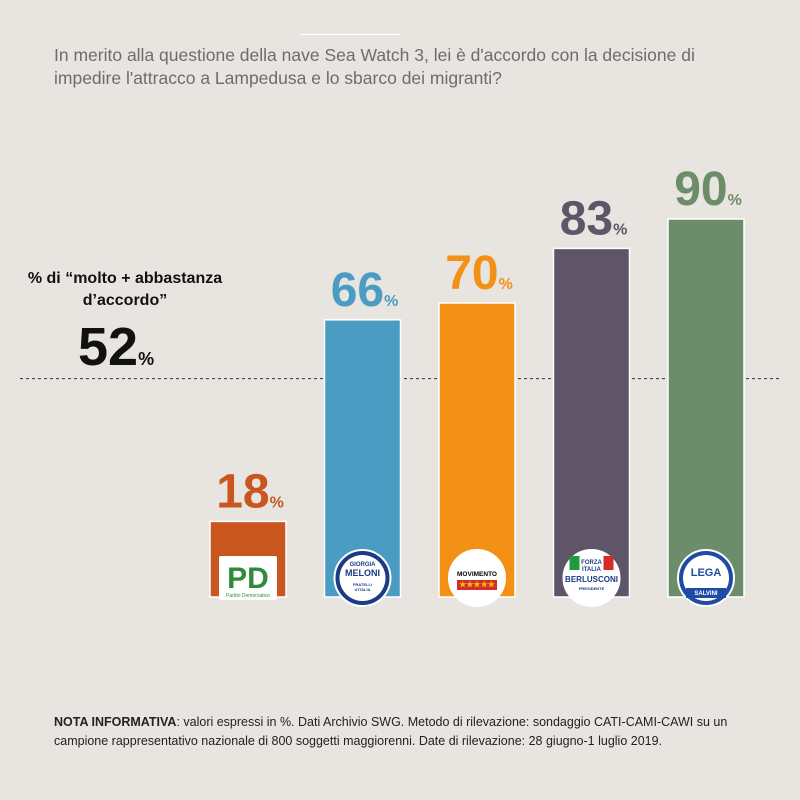 This screenshot has height=800, width=800. I want to click on logo-inner, so click(362, 578).